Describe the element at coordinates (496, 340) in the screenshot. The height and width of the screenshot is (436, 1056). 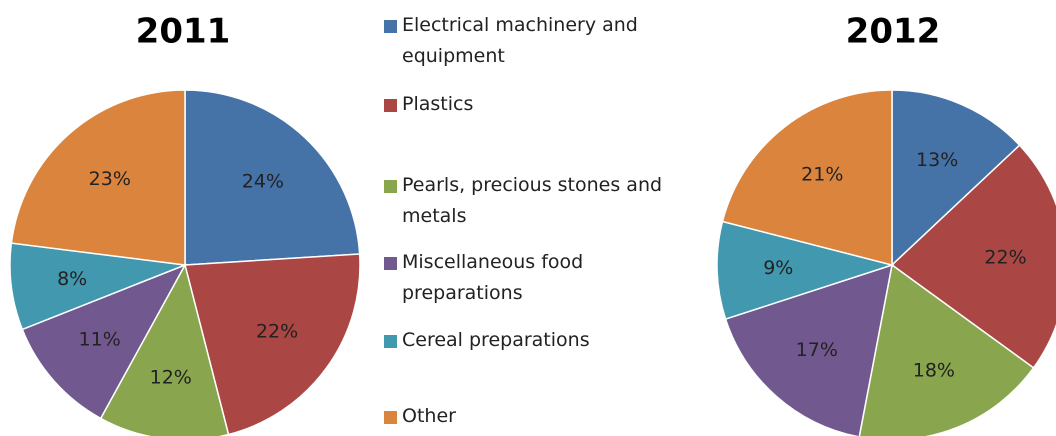
I see `legend-label: Cereal preparations` at that location.